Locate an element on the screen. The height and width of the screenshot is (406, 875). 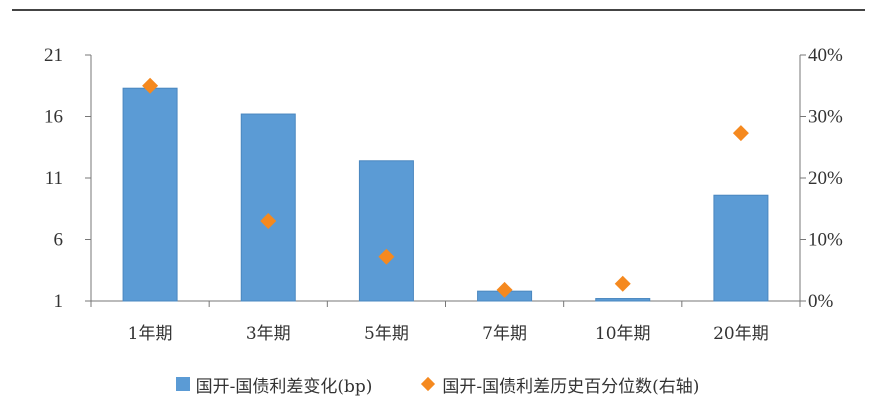
right-axis-ticks: 0% 10% 20% 30% 40% is located at coordinates (821, 178).